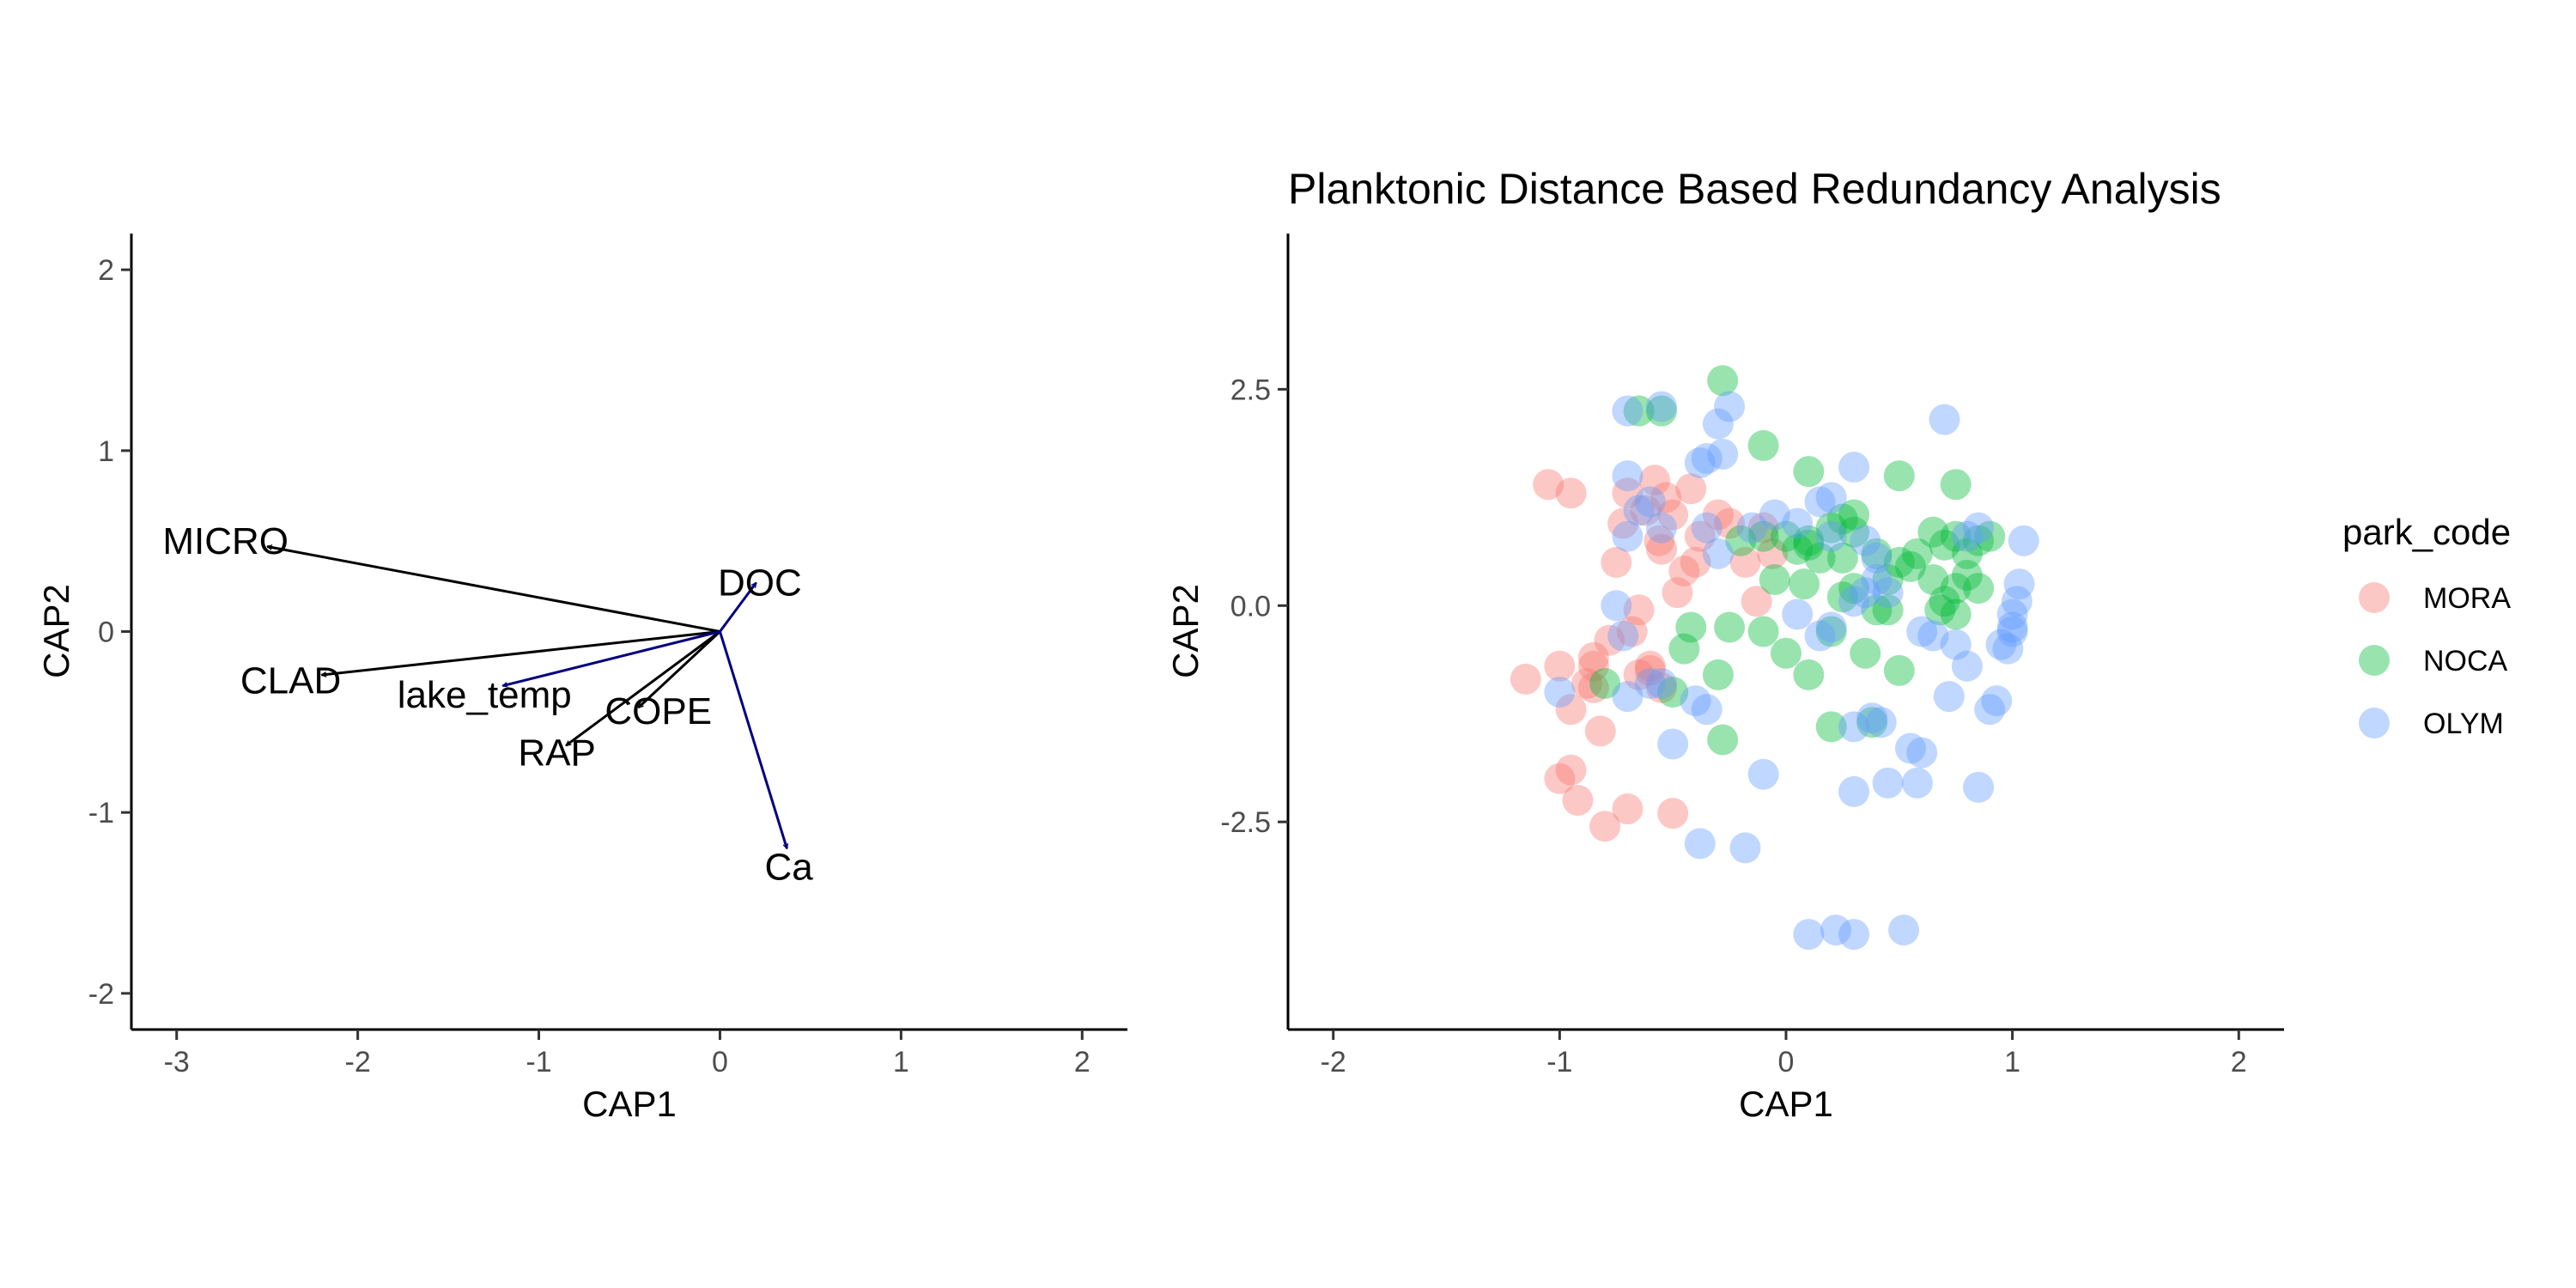 This screenshot has width=2576, height=1288. I want to click on left-y-tick-label: -2, so click(101, 995).